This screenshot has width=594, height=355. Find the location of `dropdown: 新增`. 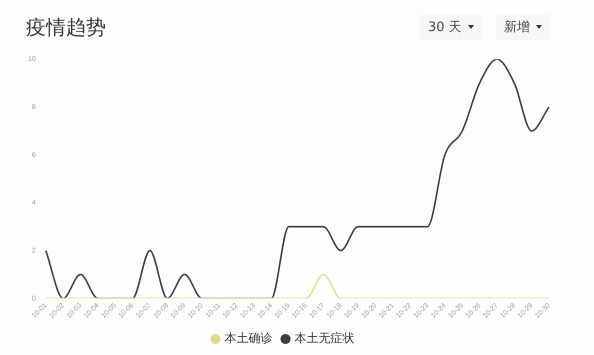

dropdown: 新增 is located at coordinates (523, 27).